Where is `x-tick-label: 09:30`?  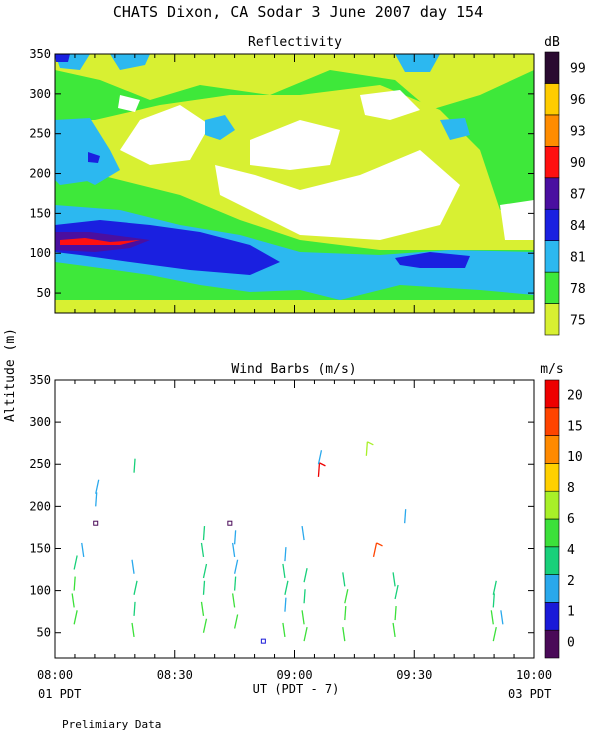 x-tick-label: 09:30 is located at coordinates (414, 675).